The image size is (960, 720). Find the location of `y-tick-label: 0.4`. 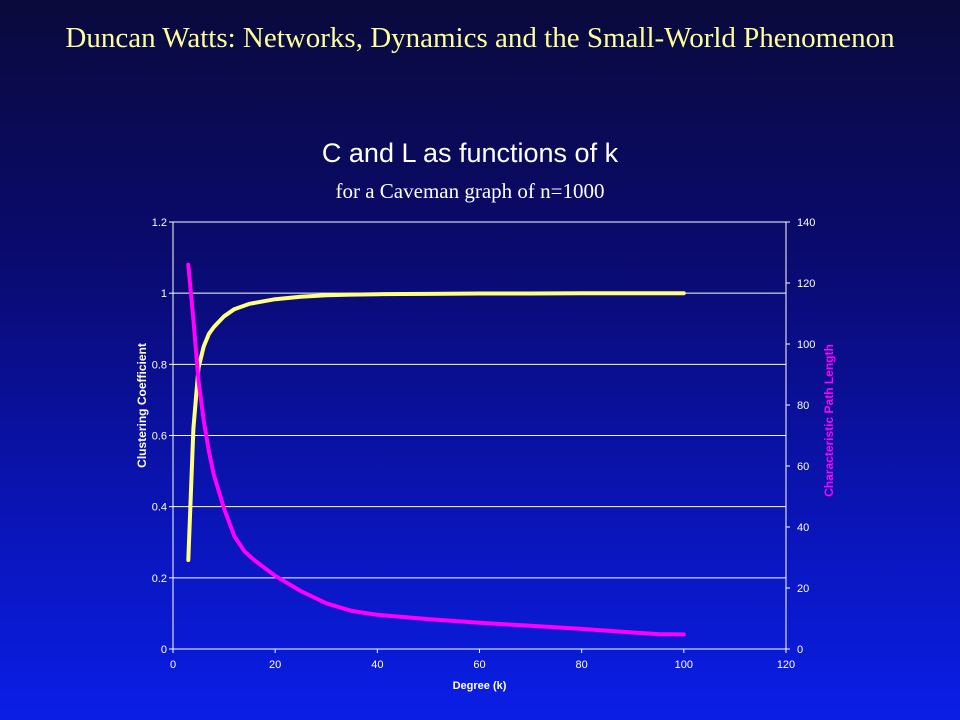

y-tick-label: 0.4 is located at coordinates (159, 508).